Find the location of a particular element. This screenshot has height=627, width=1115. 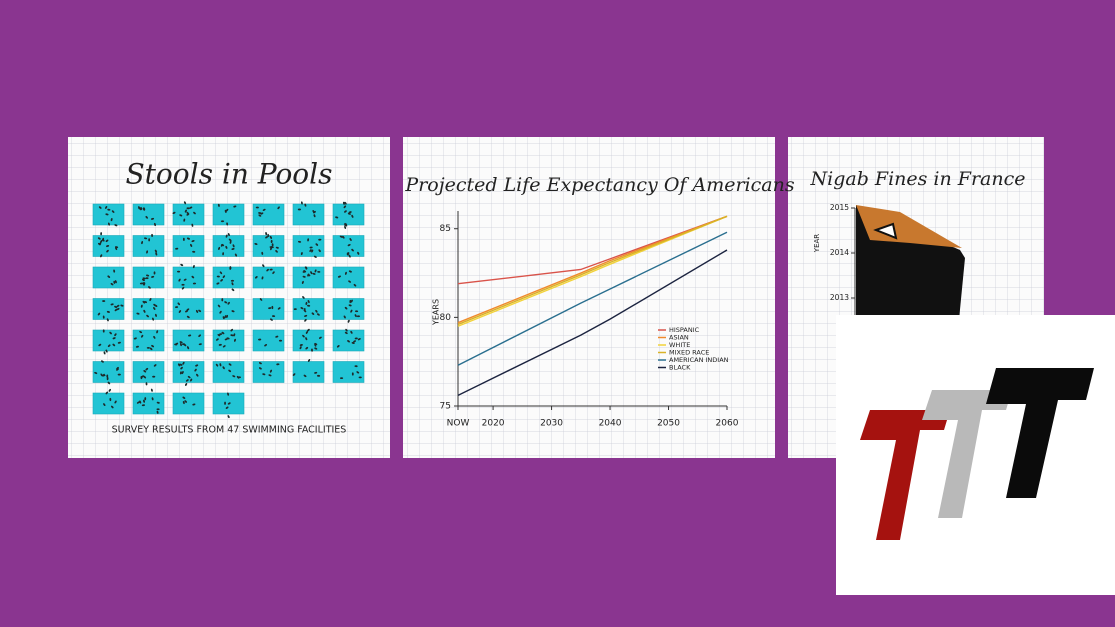

niqab-drawing is located at coordinates (910, 267).